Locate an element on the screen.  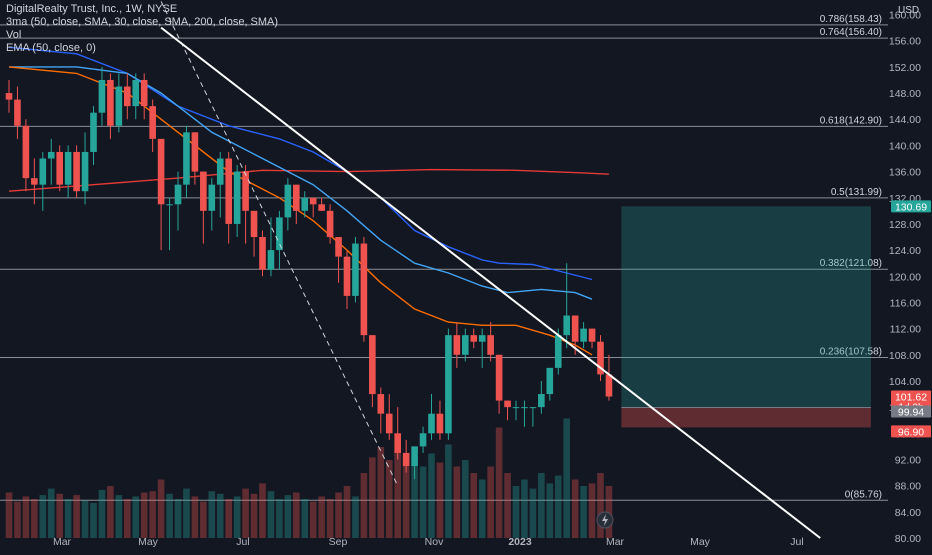
time-tick-label: Mar is located at coordinates (615, 542).